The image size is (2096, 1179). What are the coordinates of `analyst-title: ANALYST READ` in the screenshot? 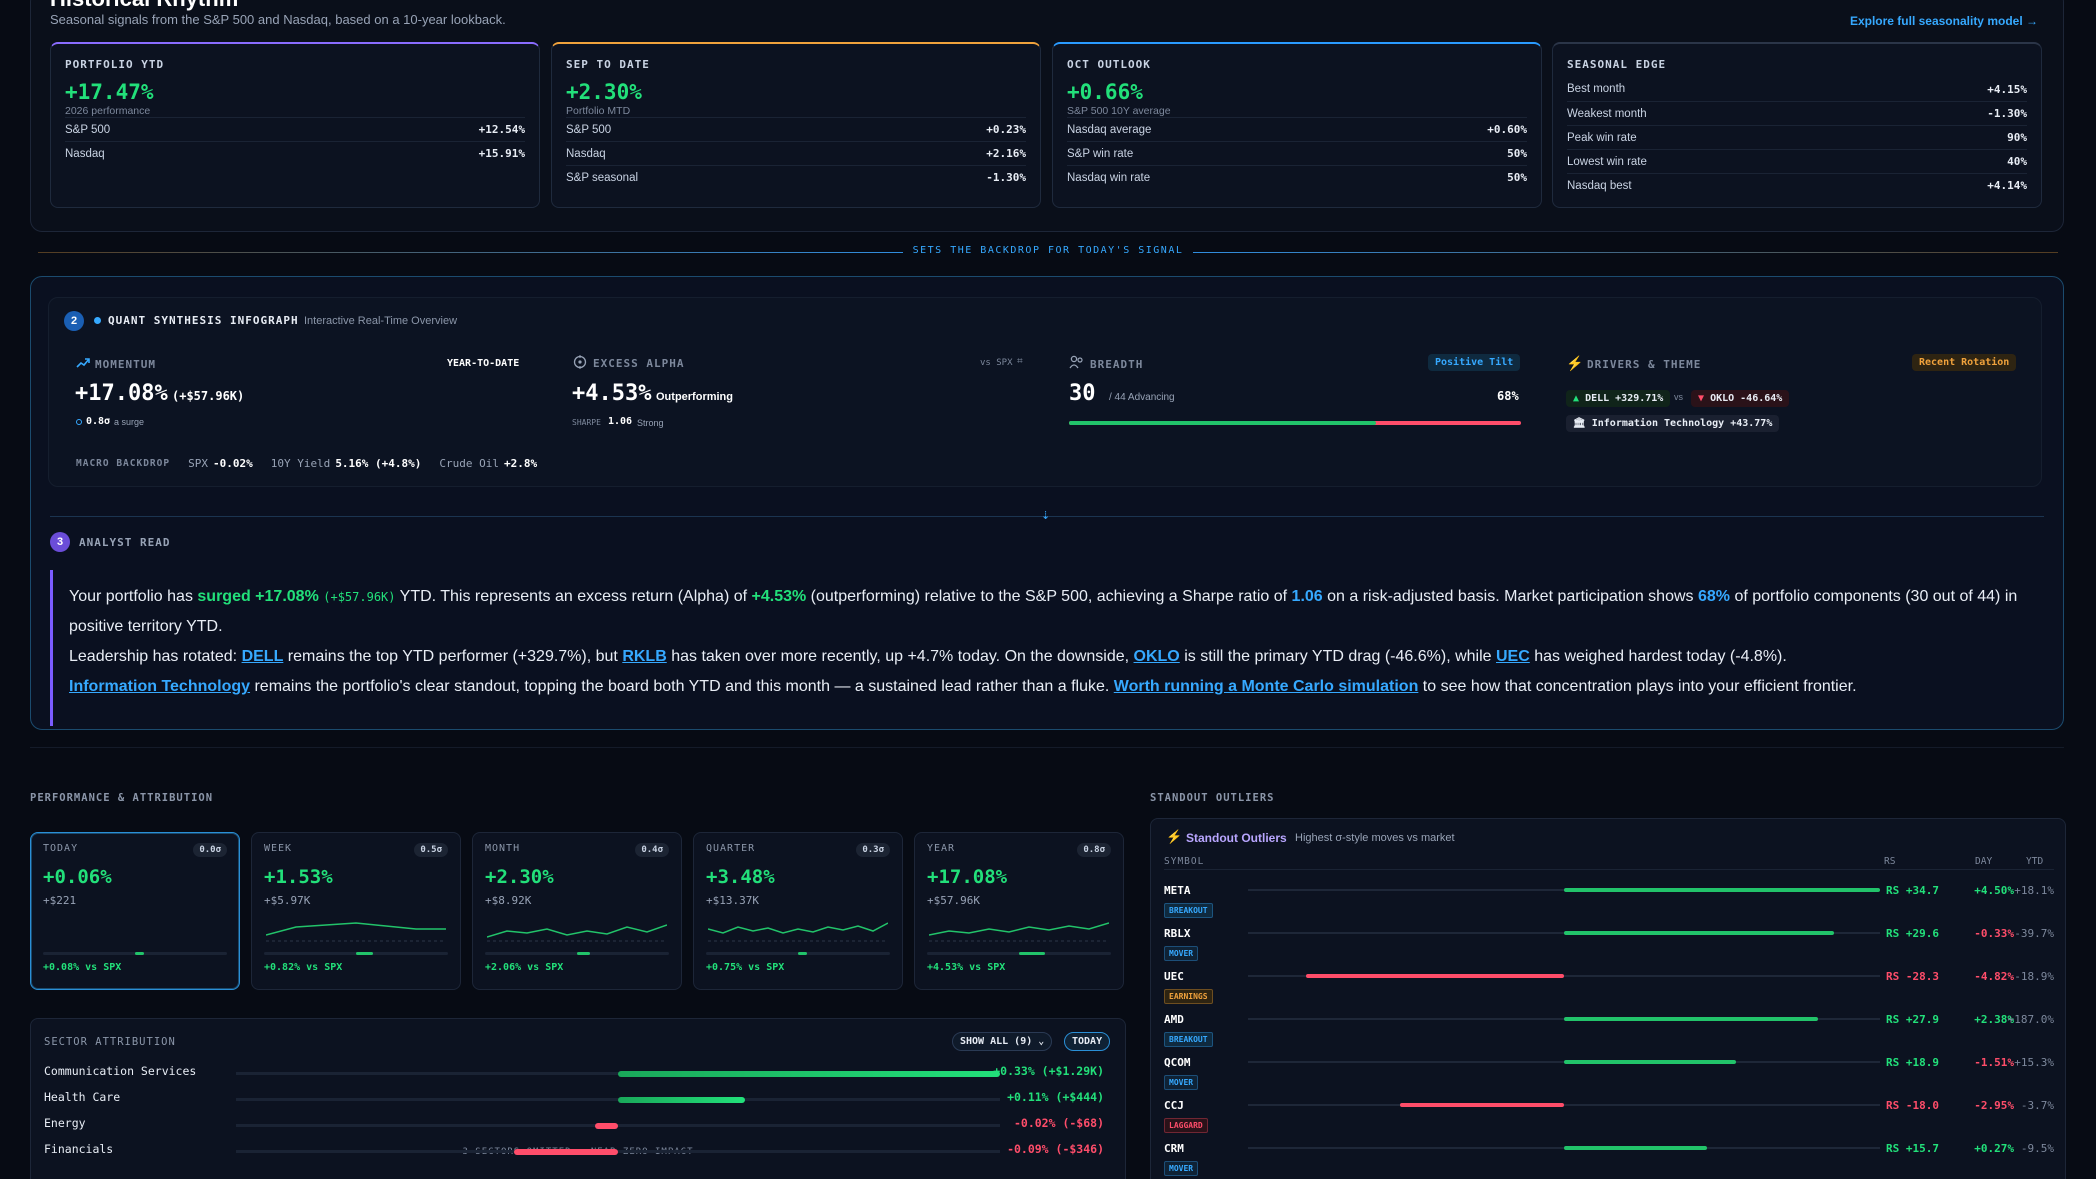 It's located at (125, 542).